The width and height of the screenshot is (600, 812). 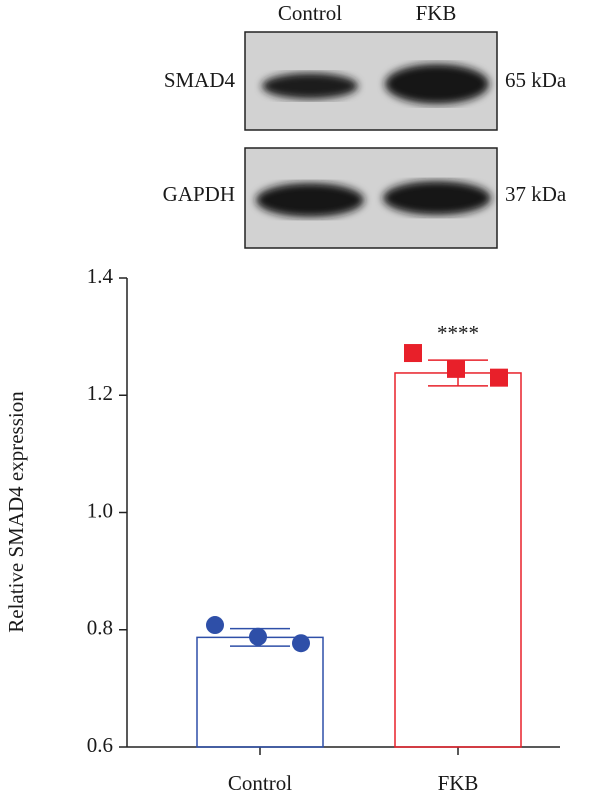 I want to click on blot-row-label: SMAD4, so click(x=200, y=80).